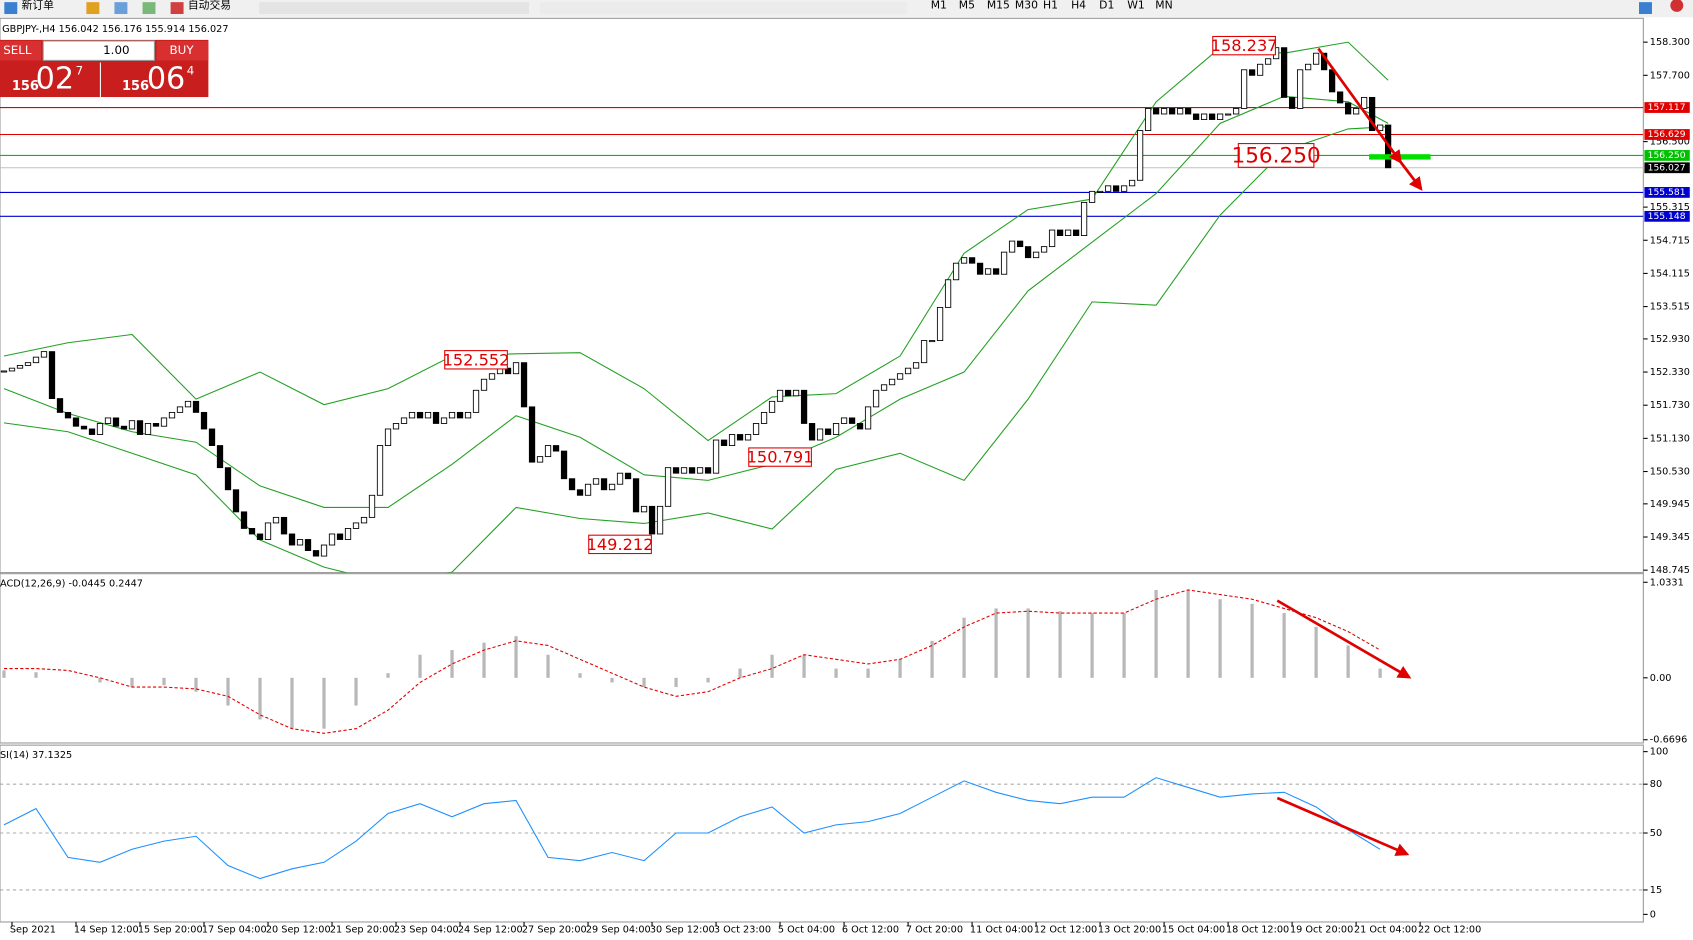  What do you see at coordinates (1667, 167) in the screenshot?
I see `price-label: 156.027` at bounding box center [1667, 167].